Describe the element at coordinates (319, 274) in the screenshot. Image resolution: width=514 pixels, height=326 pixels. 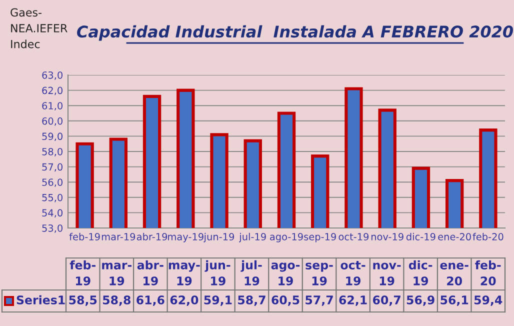
I see `category-label: sep-19` at that location.